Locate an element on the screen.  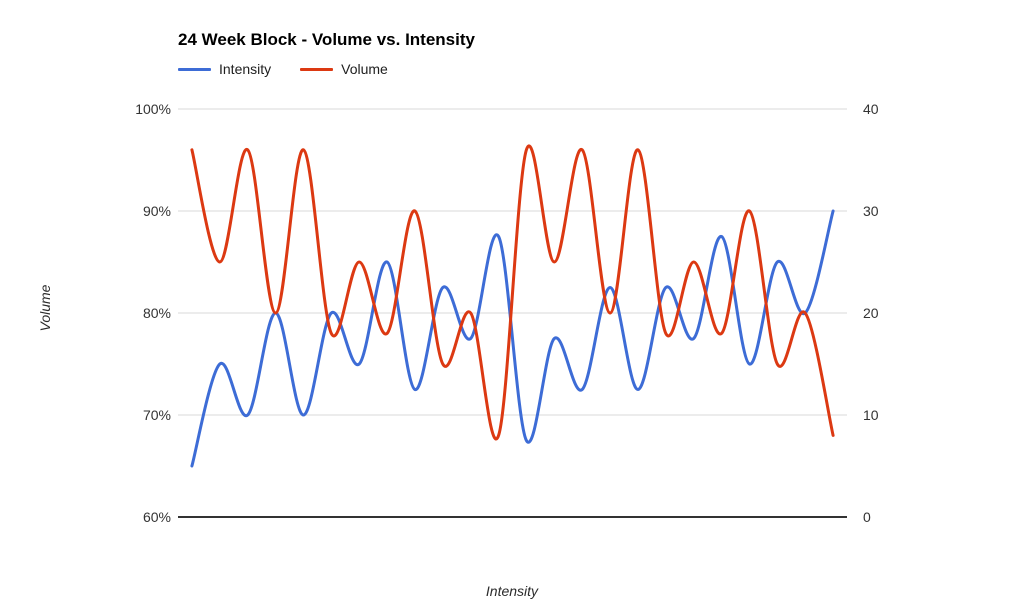
intensity-line-swatch-icon is located at coordinates (194, 69).